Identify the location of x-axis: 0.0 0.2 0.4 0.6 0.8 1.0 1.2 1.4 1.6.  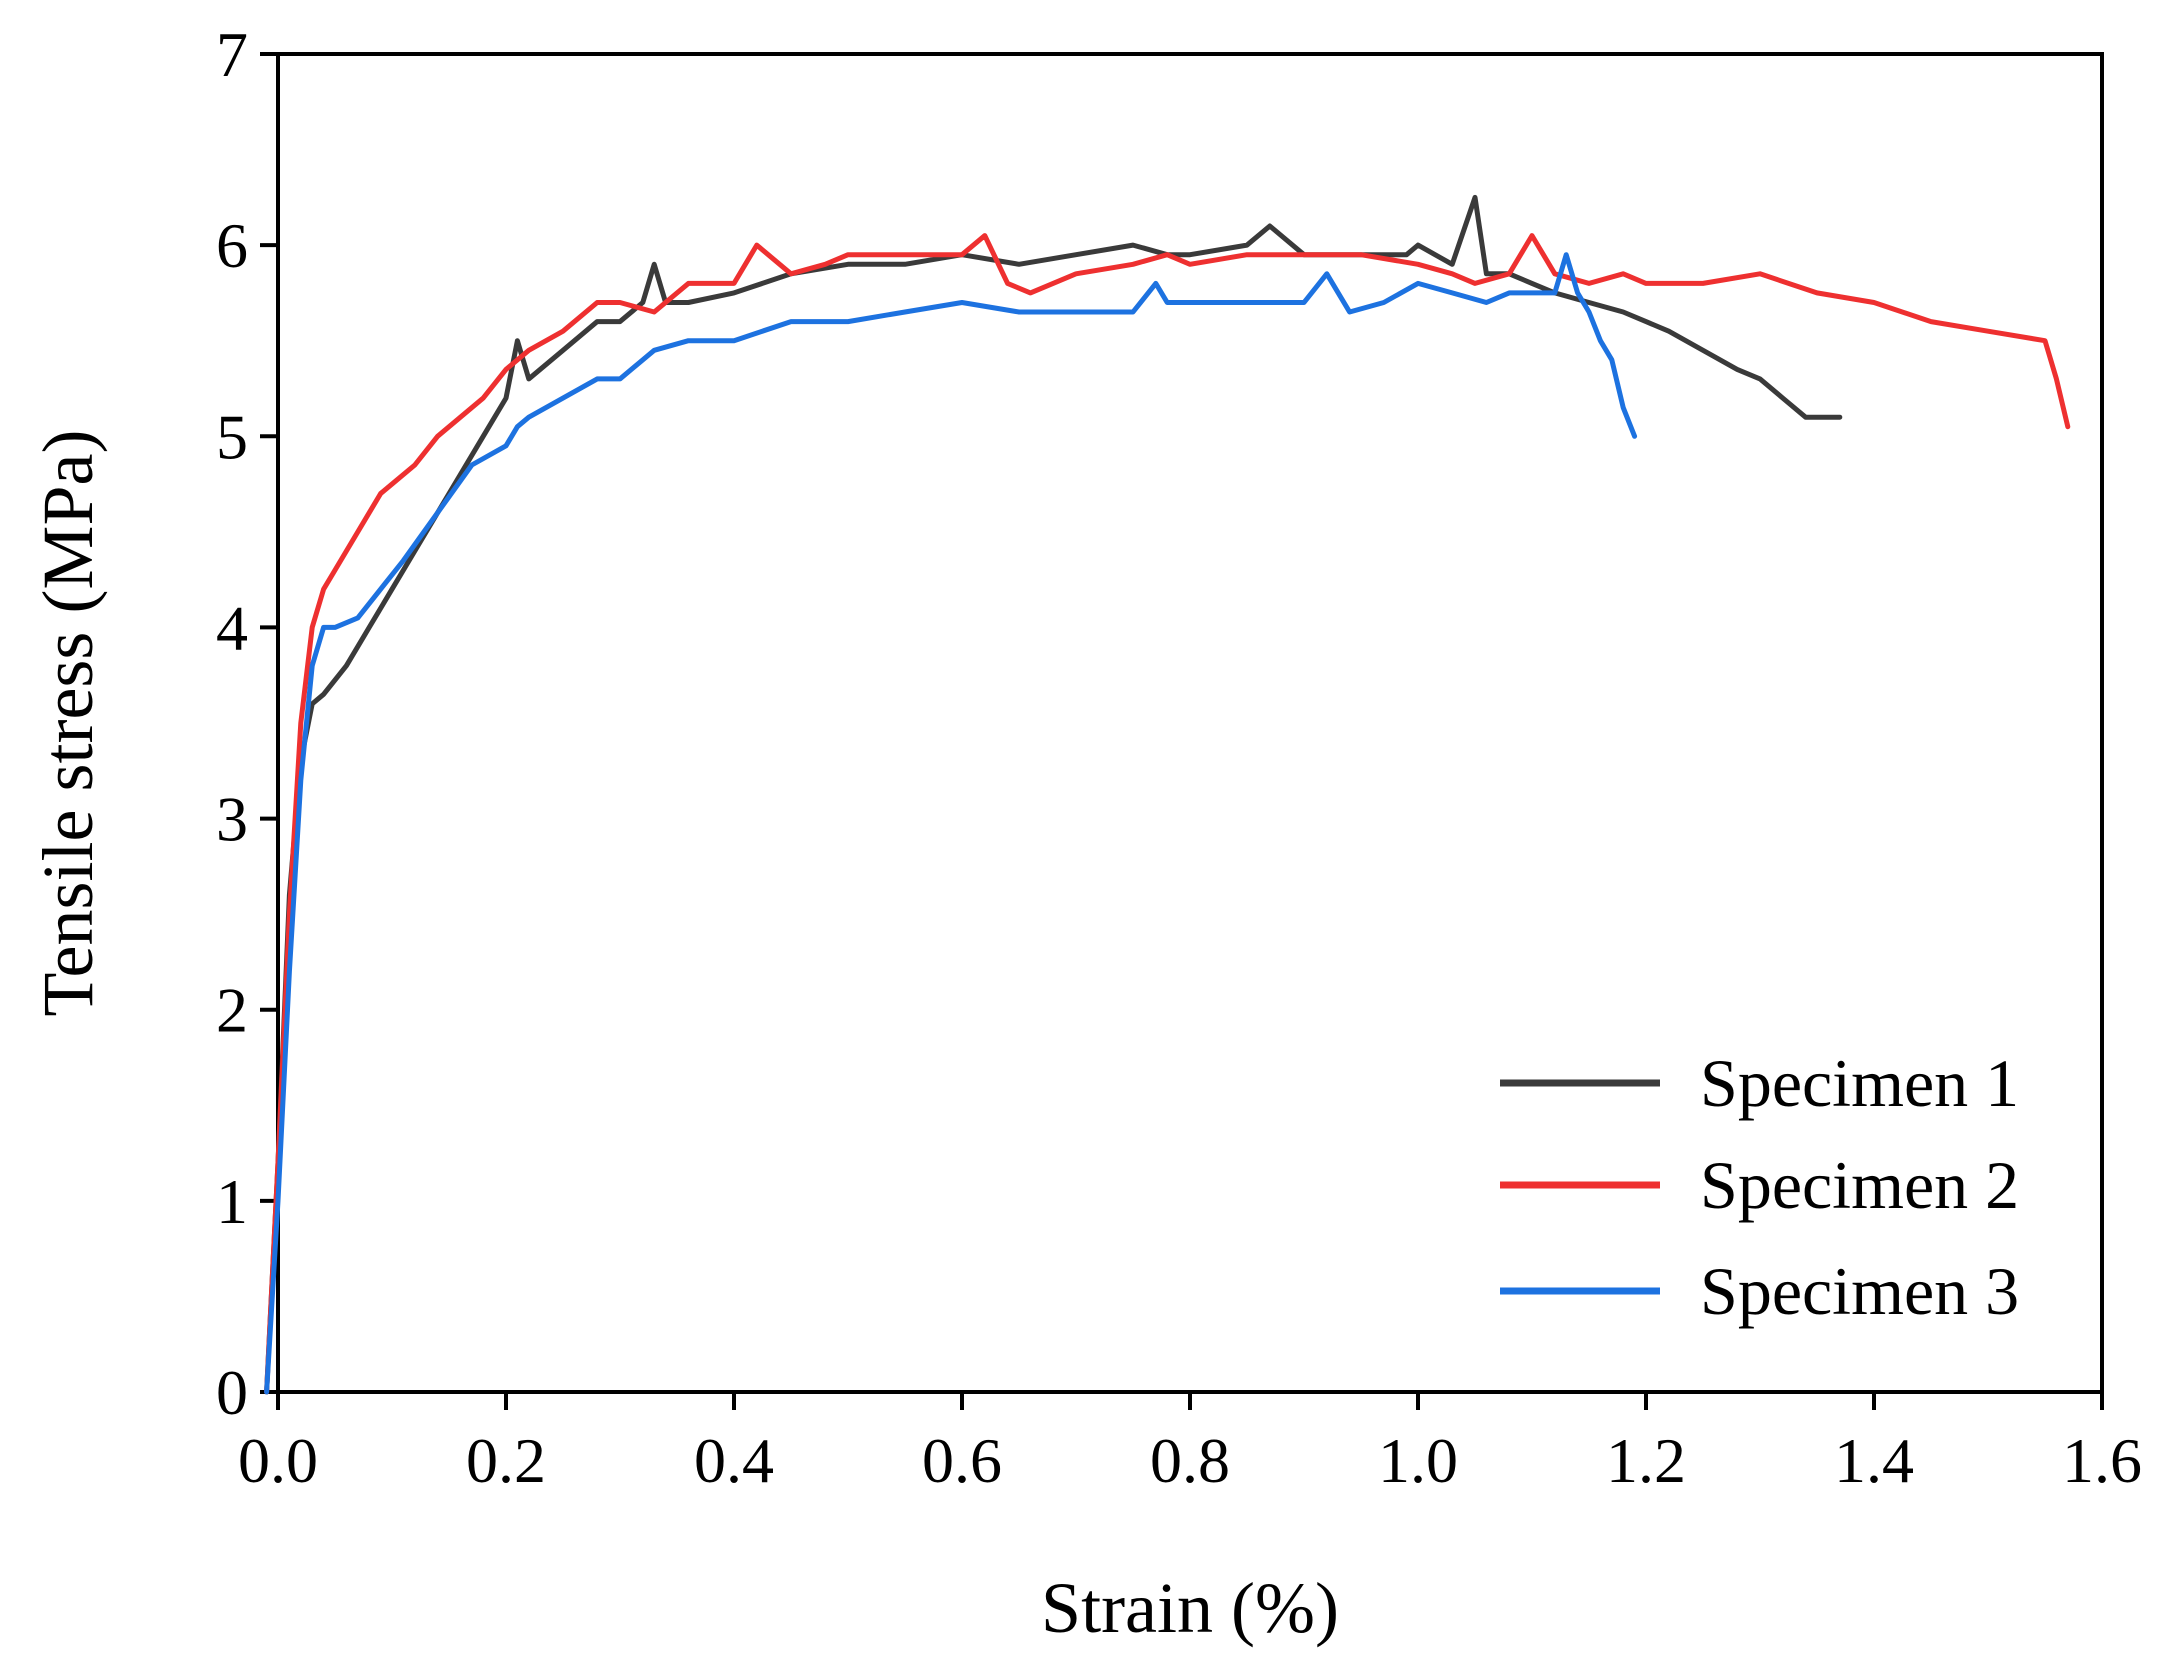
(1190, 1444).